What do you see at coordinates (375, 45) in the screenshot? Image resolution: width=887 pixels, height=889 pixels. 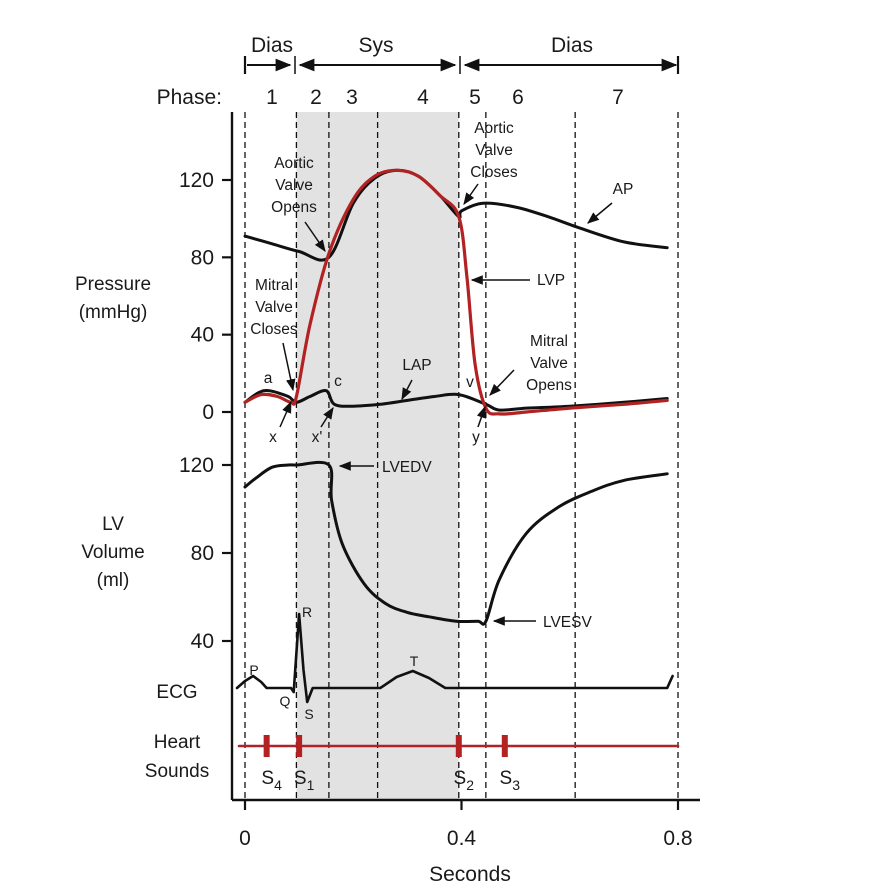 I see `sys-label: Sys` at bounding box center [375, 45].